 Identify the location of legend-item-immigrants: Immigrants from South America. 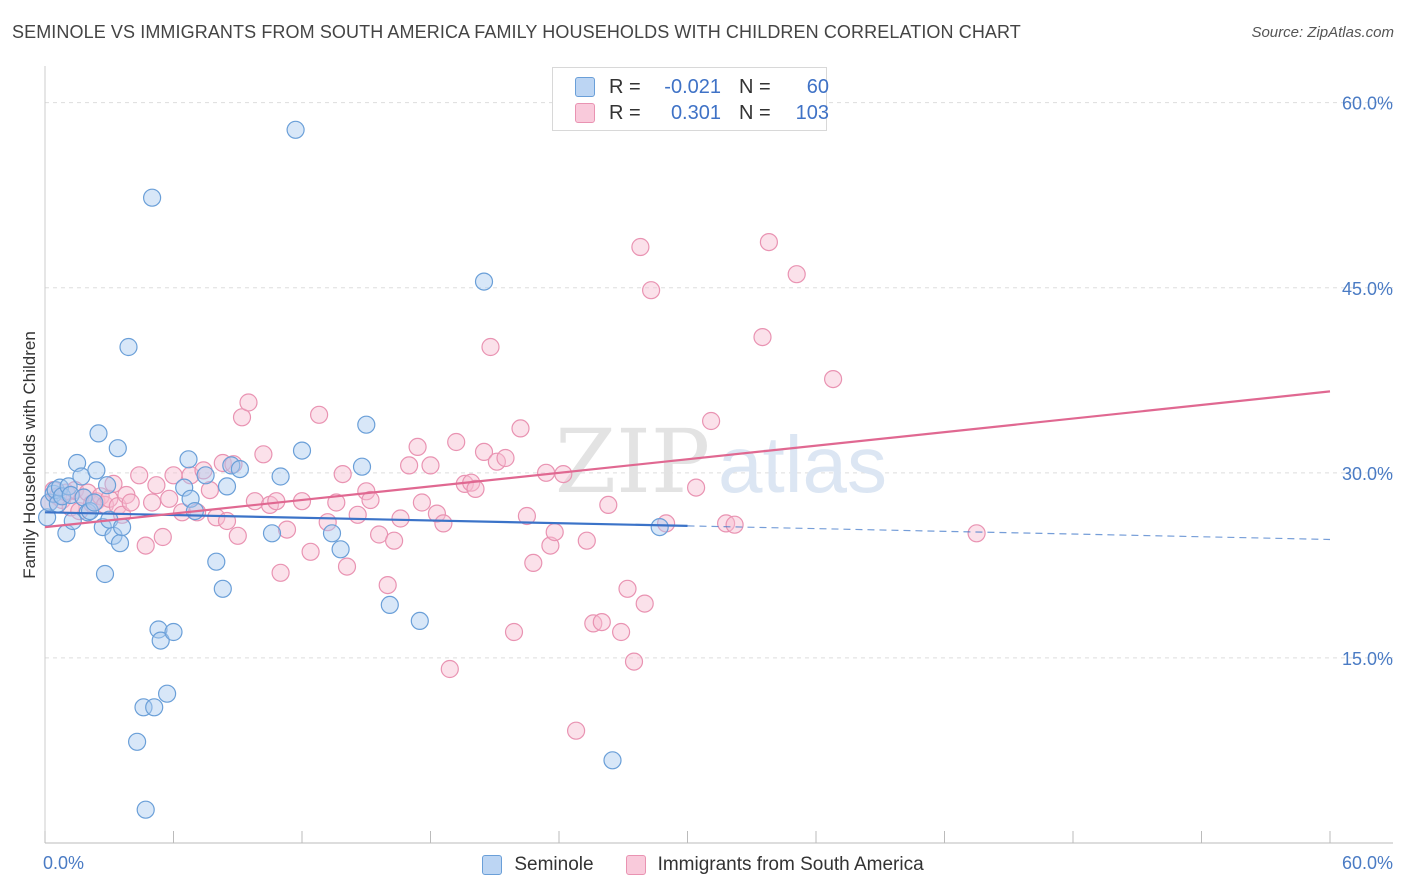
(774, 865).